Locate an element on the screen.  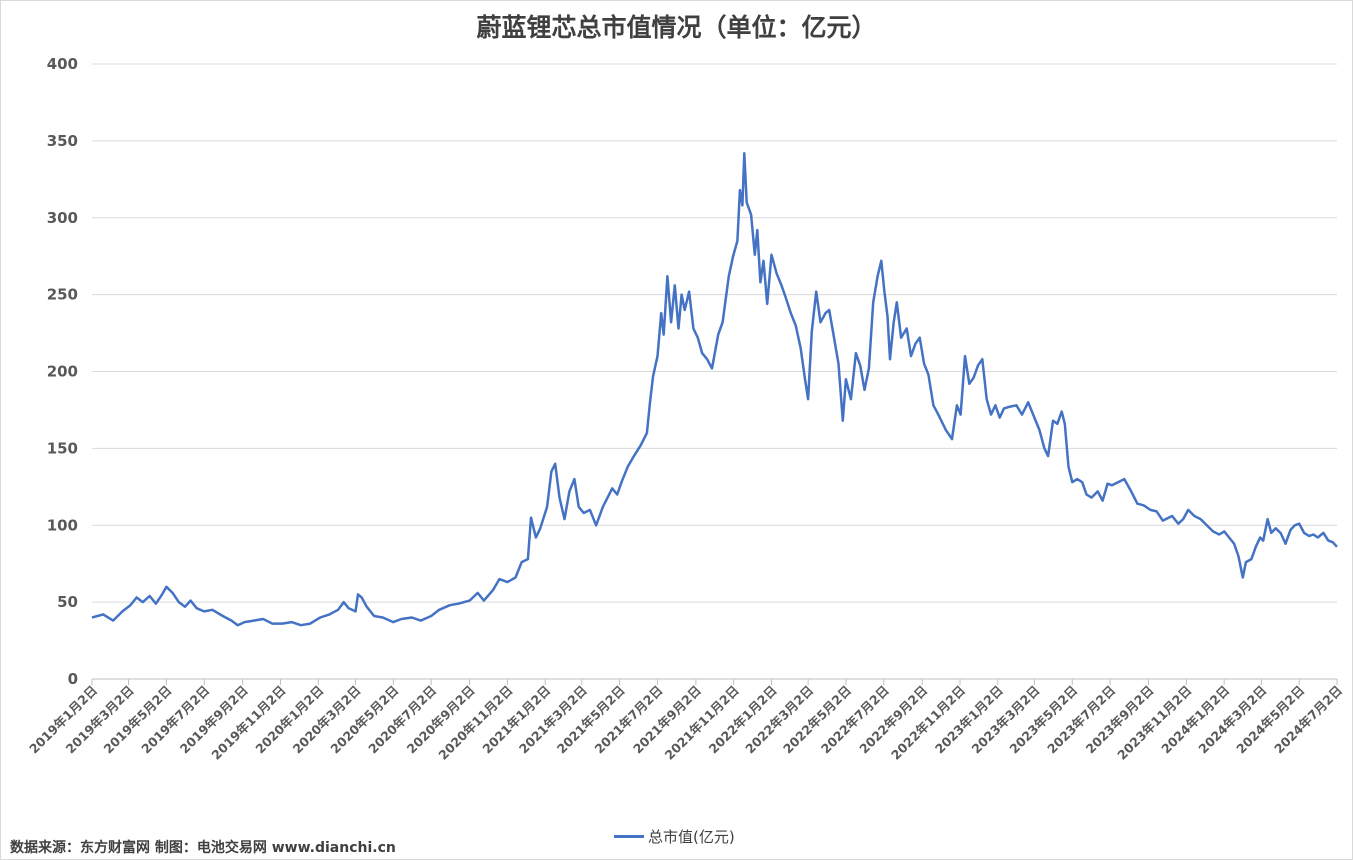
y-tick-label: 350 is located at coordinates (62, 141).